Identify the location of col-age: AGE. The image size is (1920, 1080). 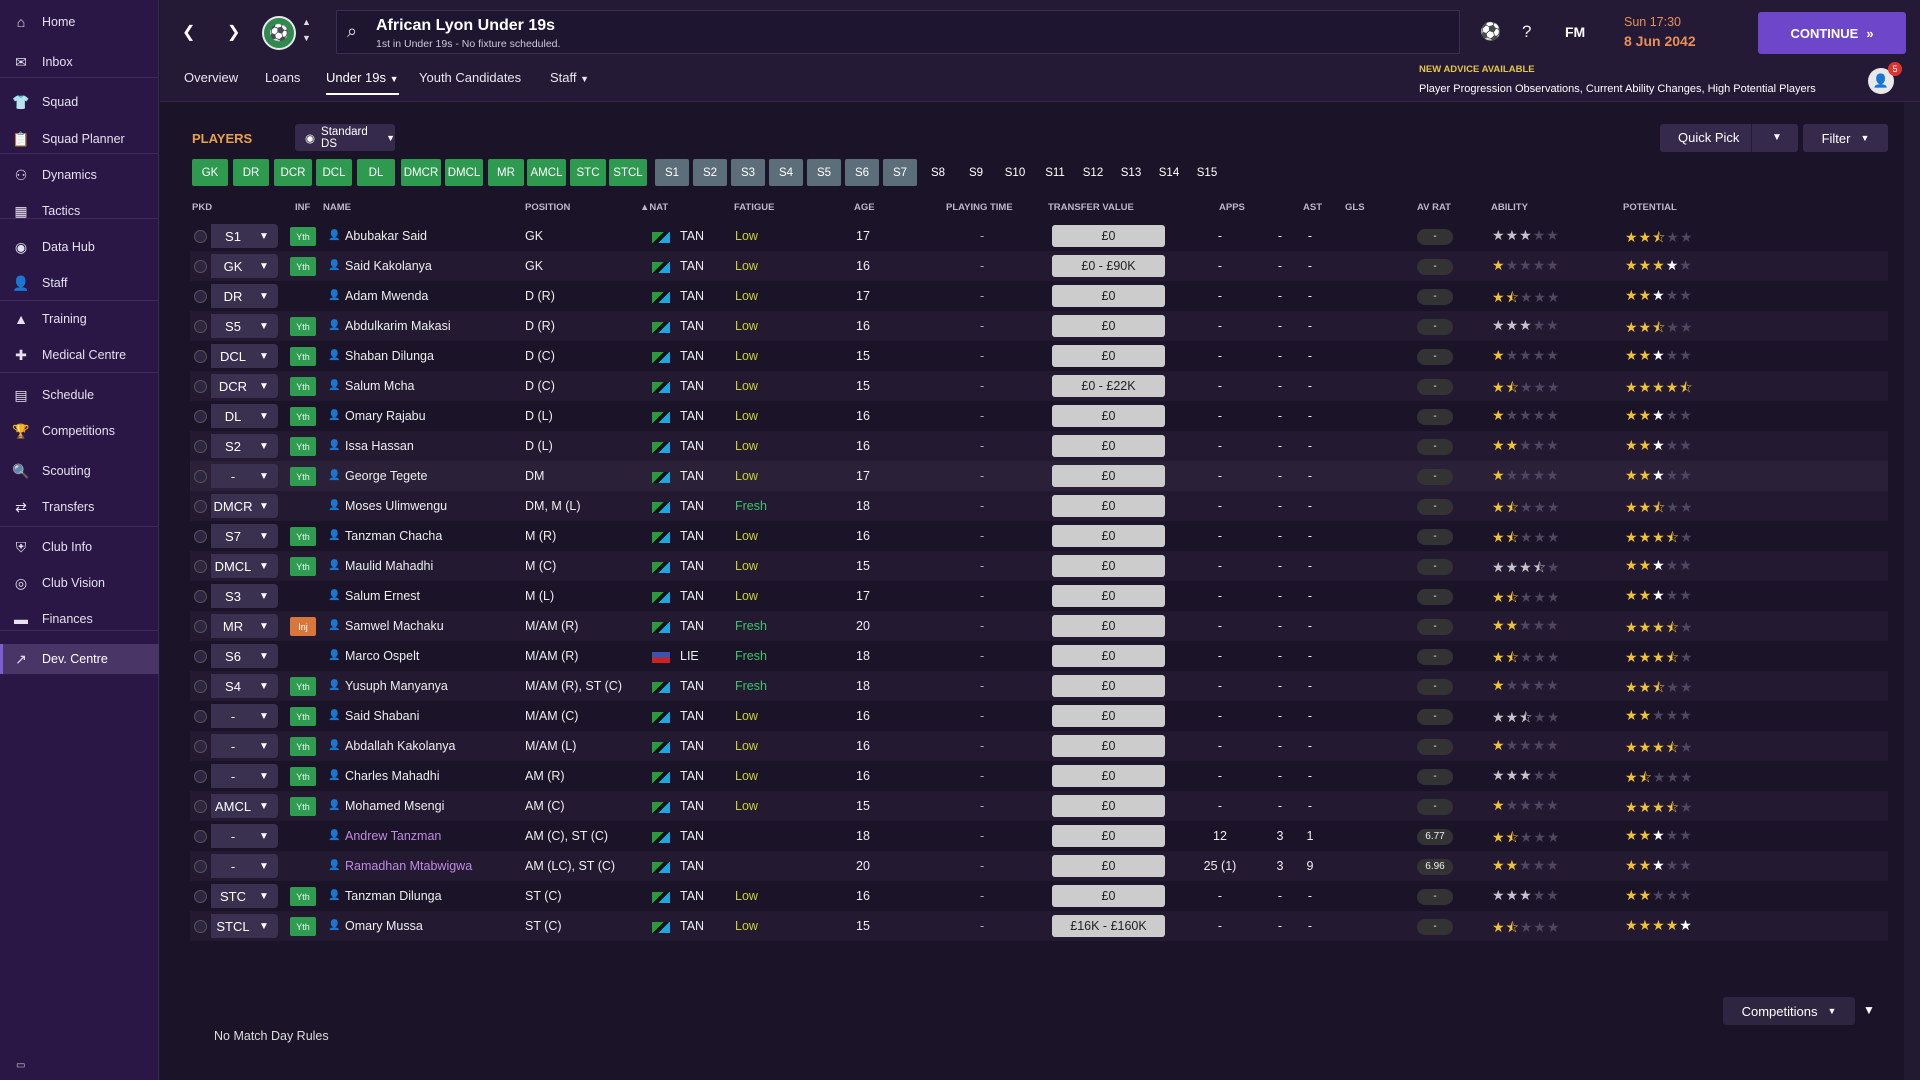
(864, 207).